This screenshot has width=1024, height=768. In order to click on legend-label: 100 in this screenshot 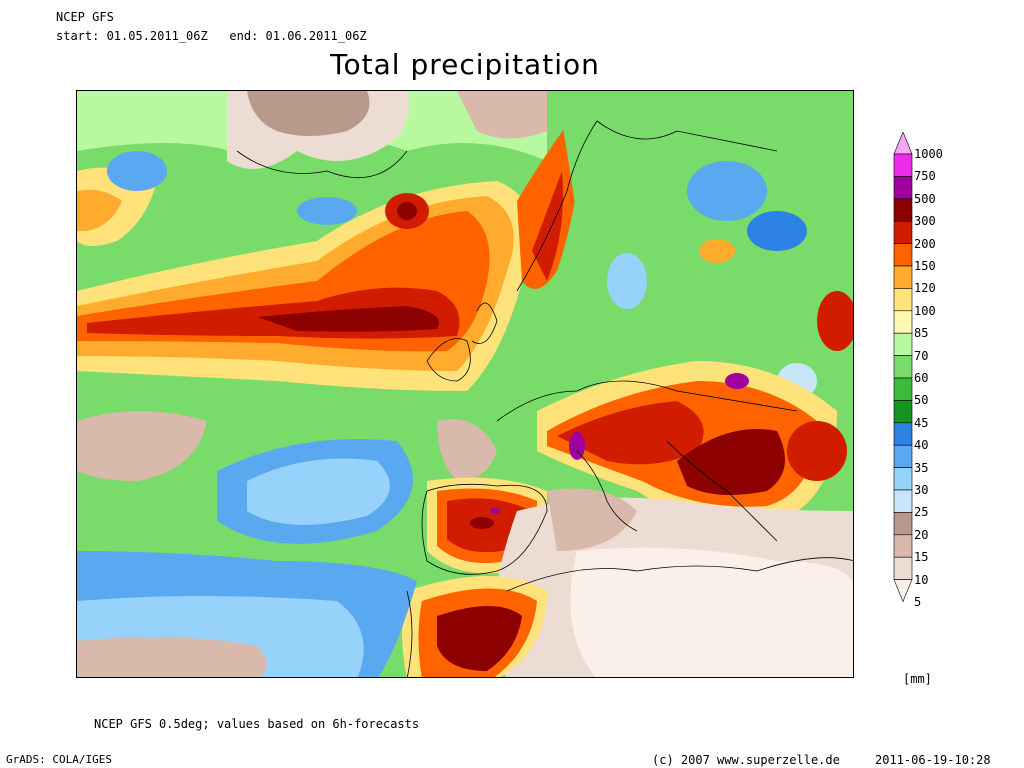, I will do `click(925, 310)`.